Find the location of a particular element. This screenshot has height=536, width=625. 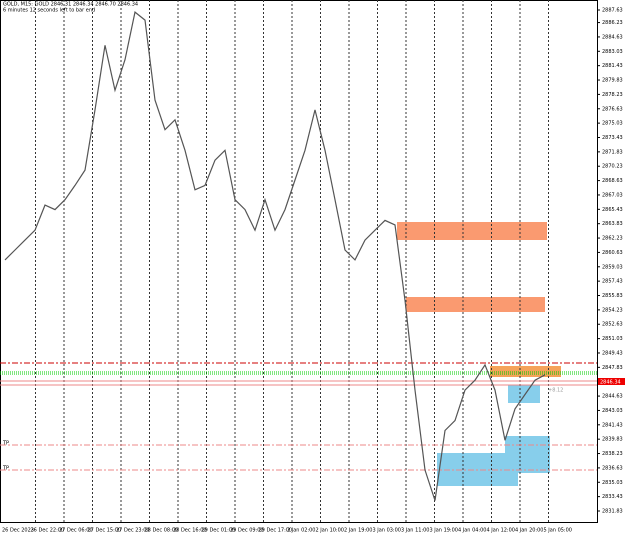

time-label: 3 Jan 03:00 is located at coordinates (387, 531).